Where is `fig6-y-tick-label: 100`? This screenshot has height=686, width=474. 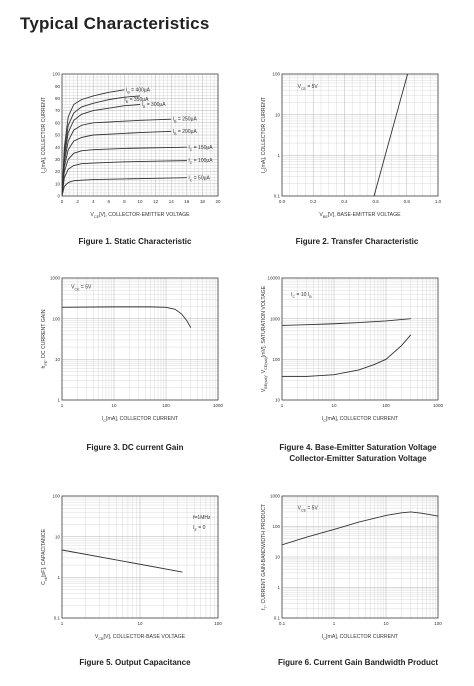
fig6-y-tick-label: 100 is located at coordinates (276, 526).